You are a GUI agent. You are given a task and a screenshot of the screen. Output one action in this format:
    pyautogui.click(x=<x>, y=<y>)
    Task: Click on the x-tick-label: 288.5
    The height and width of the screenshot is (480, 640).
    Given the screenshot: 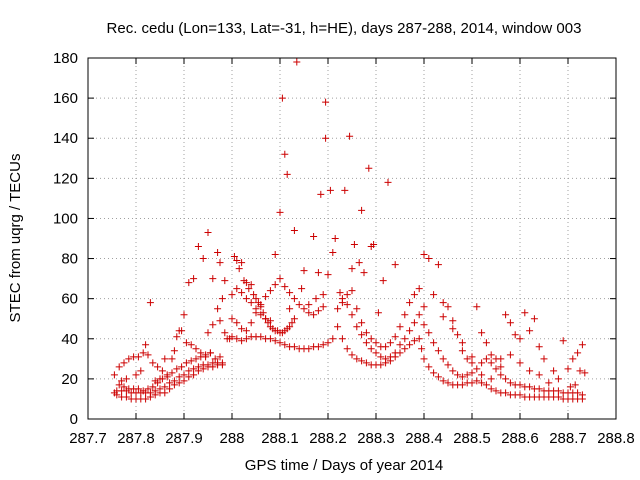 What is the action you would take?
    pyautogui.click(x=472, y=438)
    